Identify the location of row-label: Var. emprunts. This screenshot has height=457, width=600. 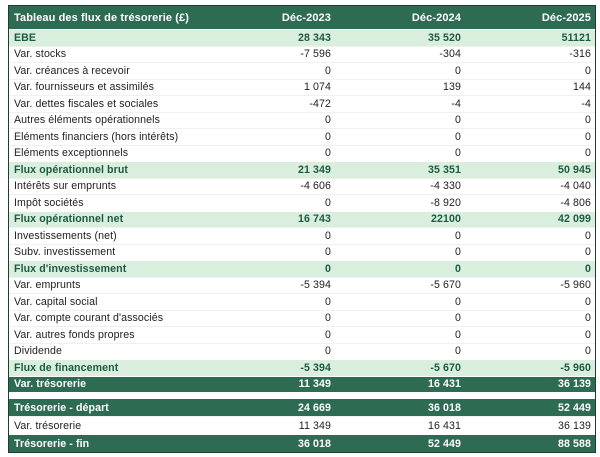
(47, 285).